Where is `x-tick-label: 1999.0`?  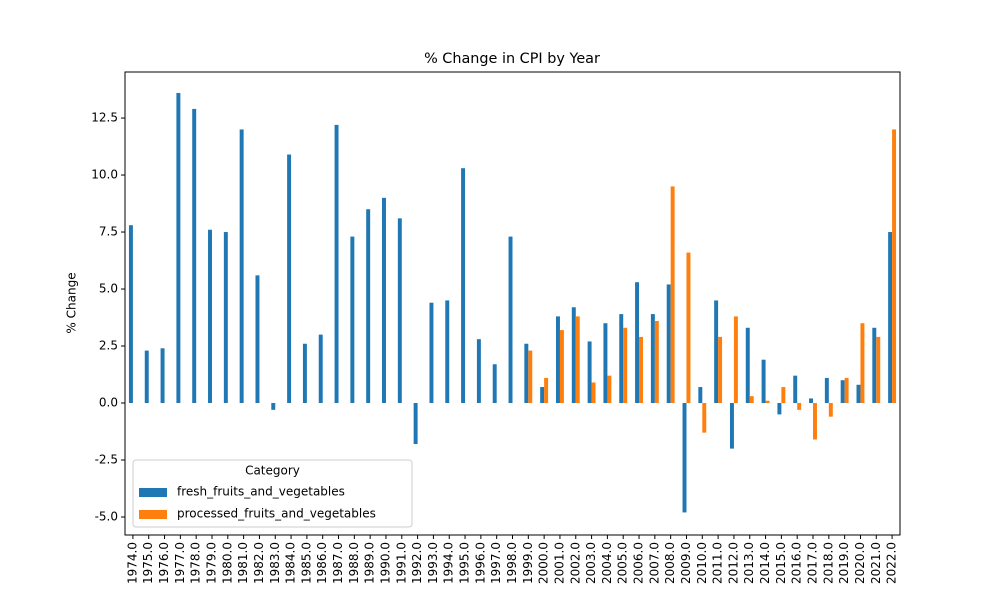 x-tick-label: 1999.0 is located at coordinates (528, 563).